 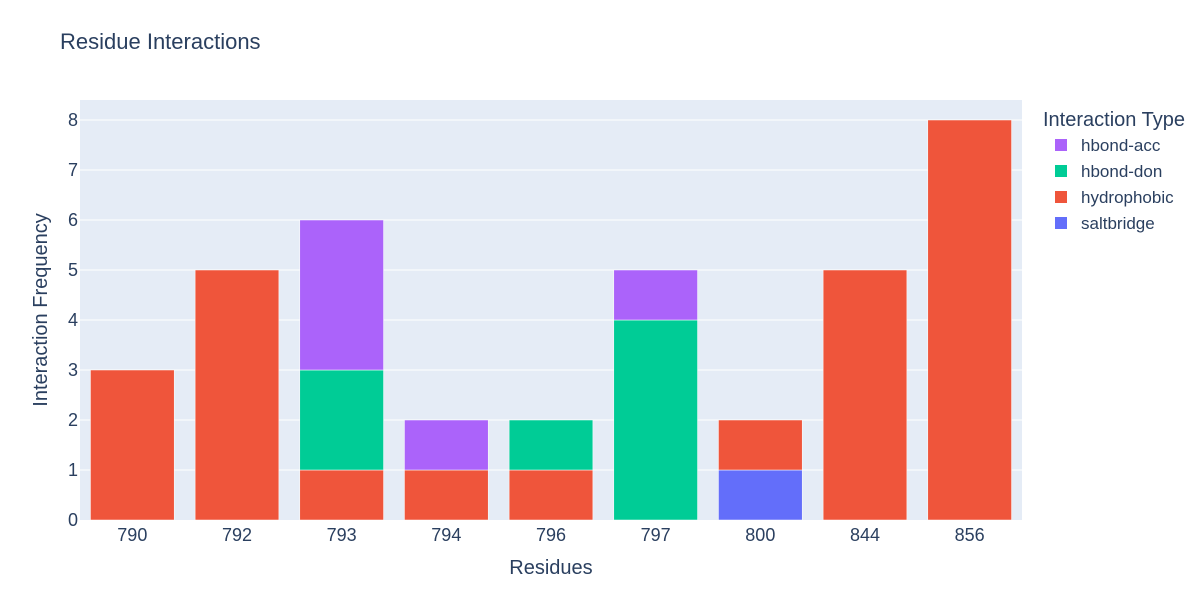 I want to click on y-tick-label: 4, so click(x=73, y=320).